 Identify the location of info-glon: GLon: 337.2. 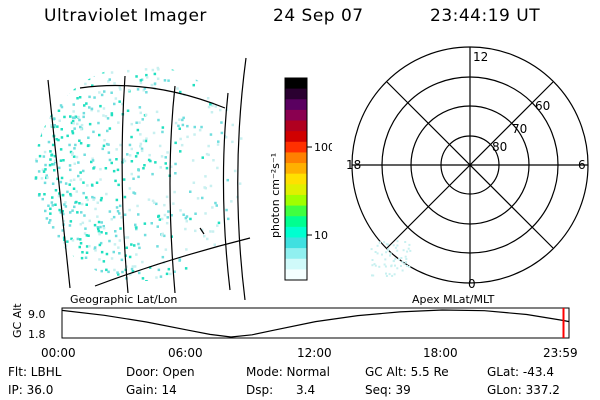
(523, 390).